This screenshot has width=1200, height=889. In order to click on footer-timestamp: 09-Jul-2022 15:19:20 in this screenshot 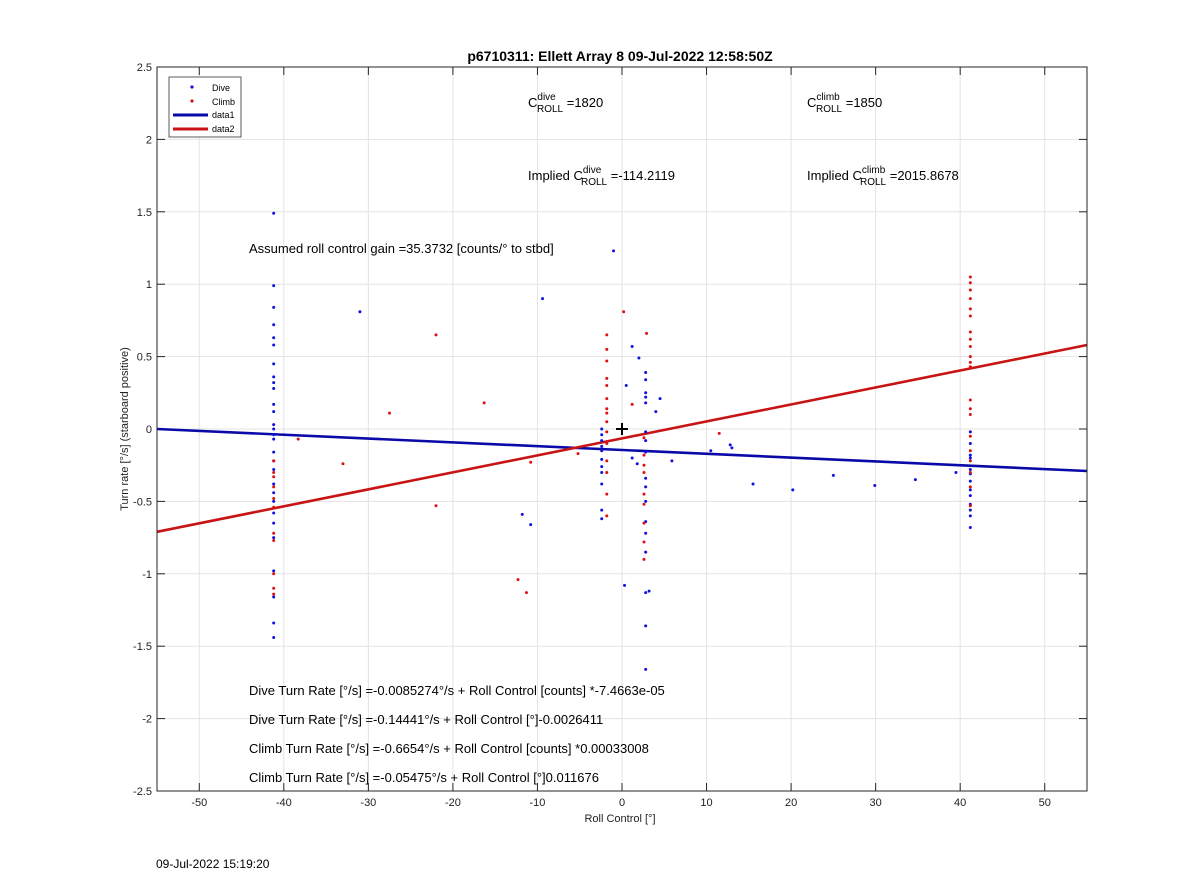, I will do `click(213, 864)`.